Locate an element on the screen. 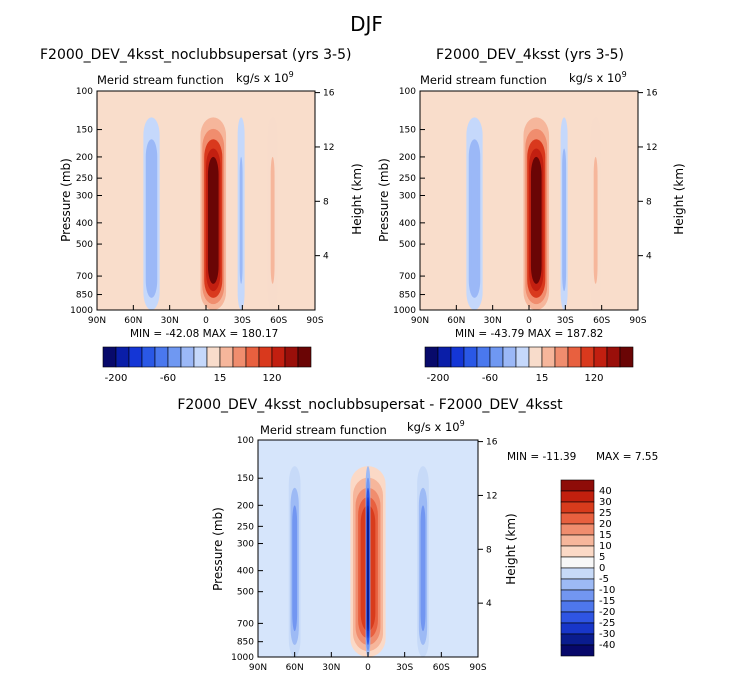  panel1-xtick-label-6: 90S is located at coordinates (314, 321).